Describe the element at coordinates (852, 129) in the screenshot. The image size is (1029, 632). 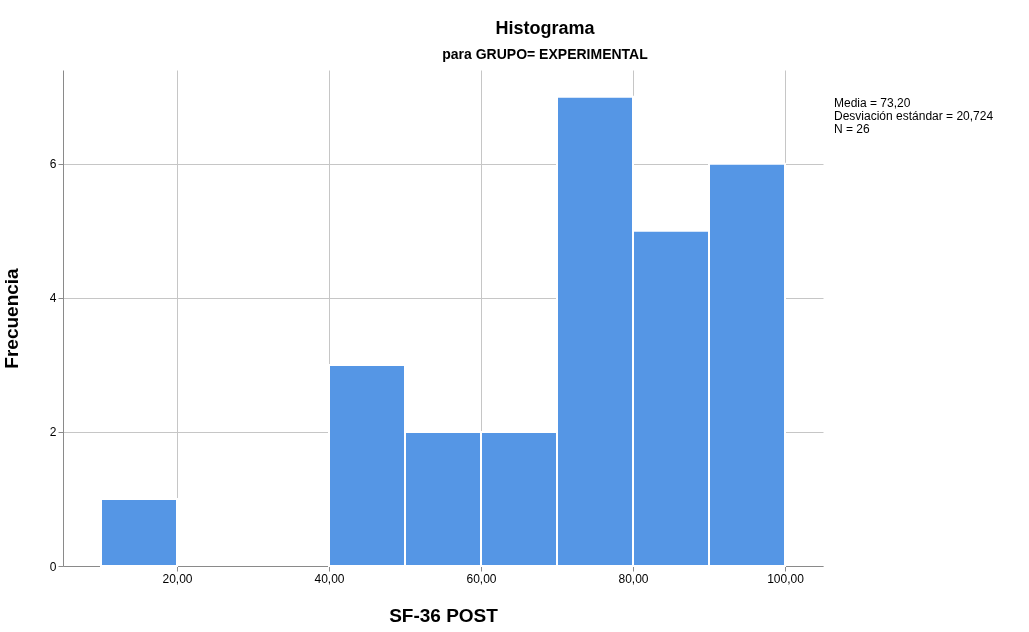
I see `text: N = 26` at that location.